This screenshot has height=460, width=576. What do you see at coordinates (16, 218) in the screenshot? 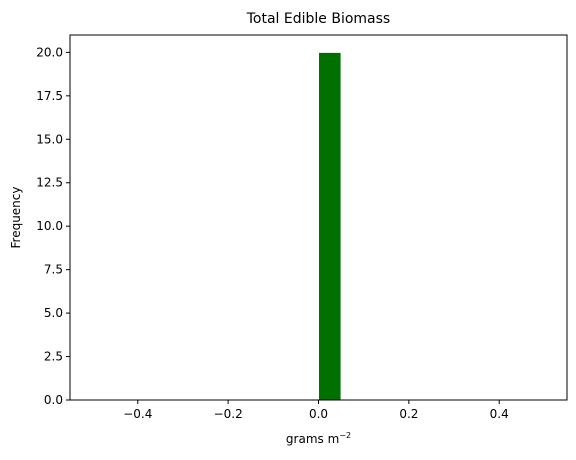
I see `y-axis-label: Frequency` at bounding box center [16, 218].